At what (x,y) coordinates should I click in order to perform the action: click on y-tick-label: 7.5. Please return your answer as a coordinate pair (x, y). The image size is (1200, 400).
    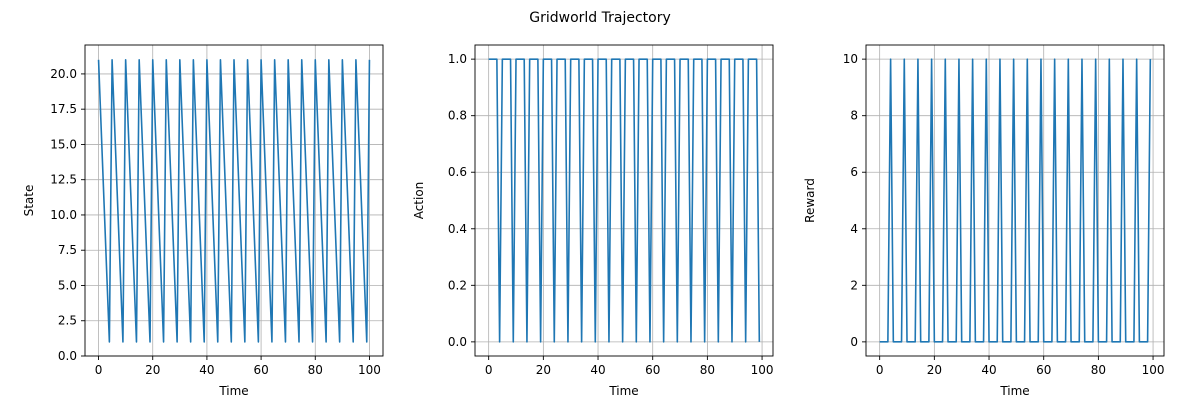
    Looking at the image, I should click on (67, 250).